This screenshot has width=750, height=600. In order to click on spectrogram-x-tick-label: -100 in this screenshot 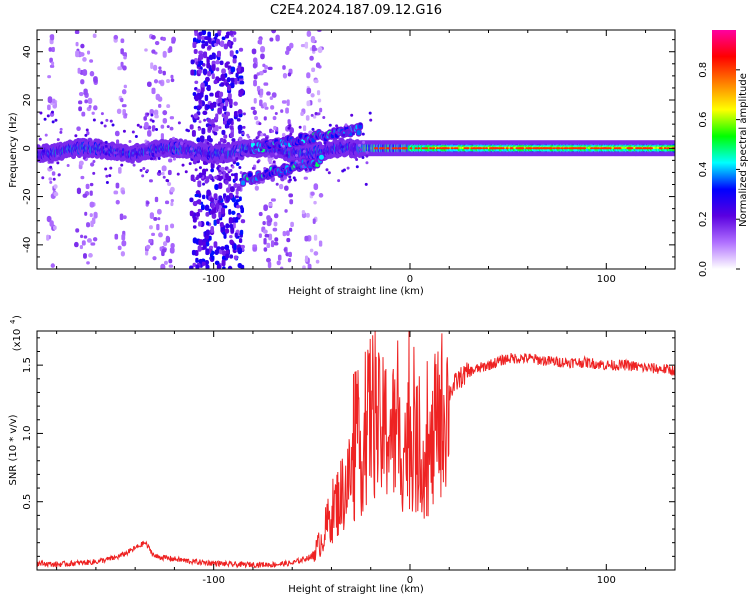, I will do `click(213, 279)`.